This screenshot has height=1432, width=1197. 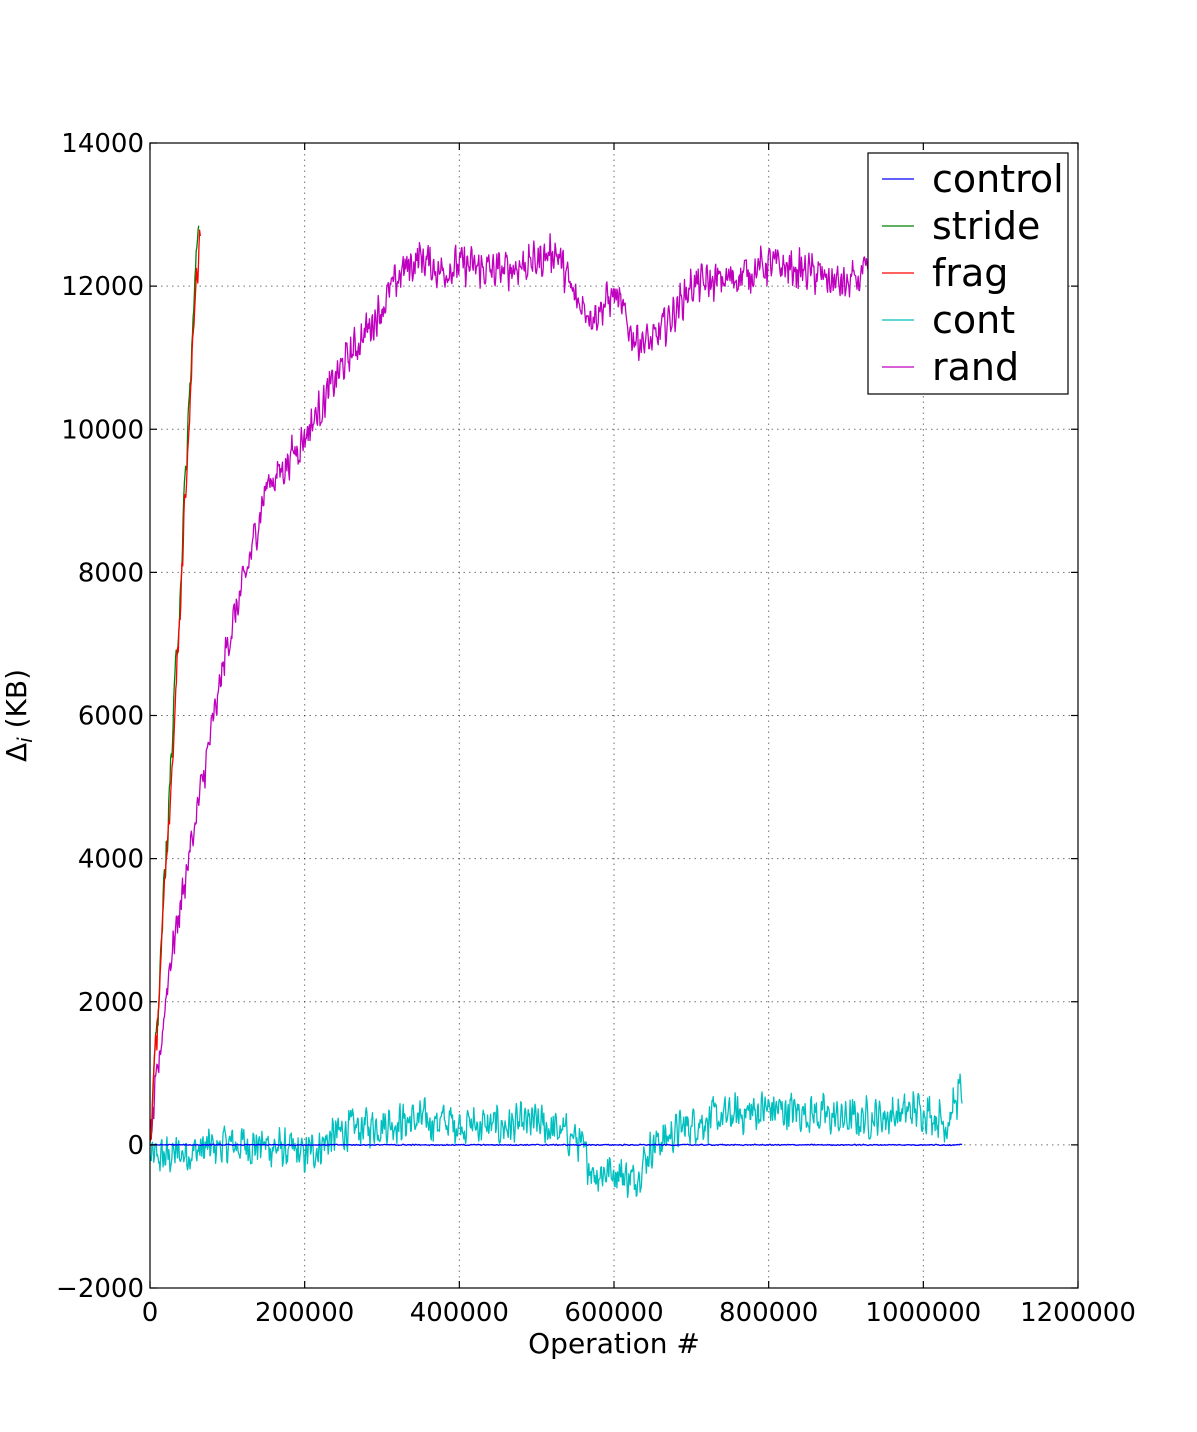 What do you see at coordinates (556, 1145) in the screenshot?
I see `series-line-control` at bounding box center [556, 1145].